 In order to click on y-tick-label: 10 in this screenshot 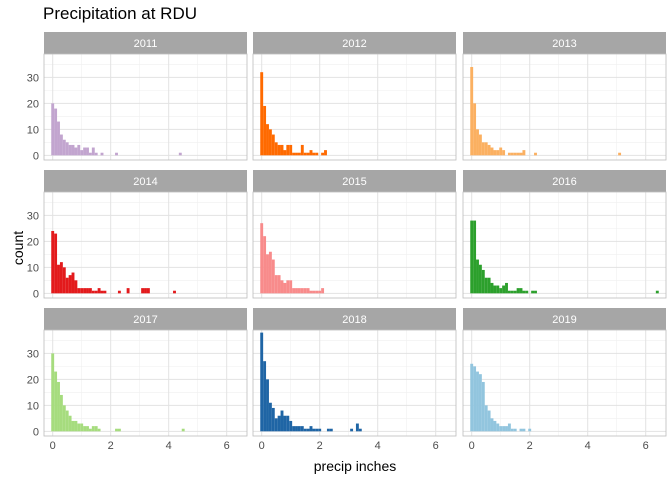, I will do `click(33, 406)`.